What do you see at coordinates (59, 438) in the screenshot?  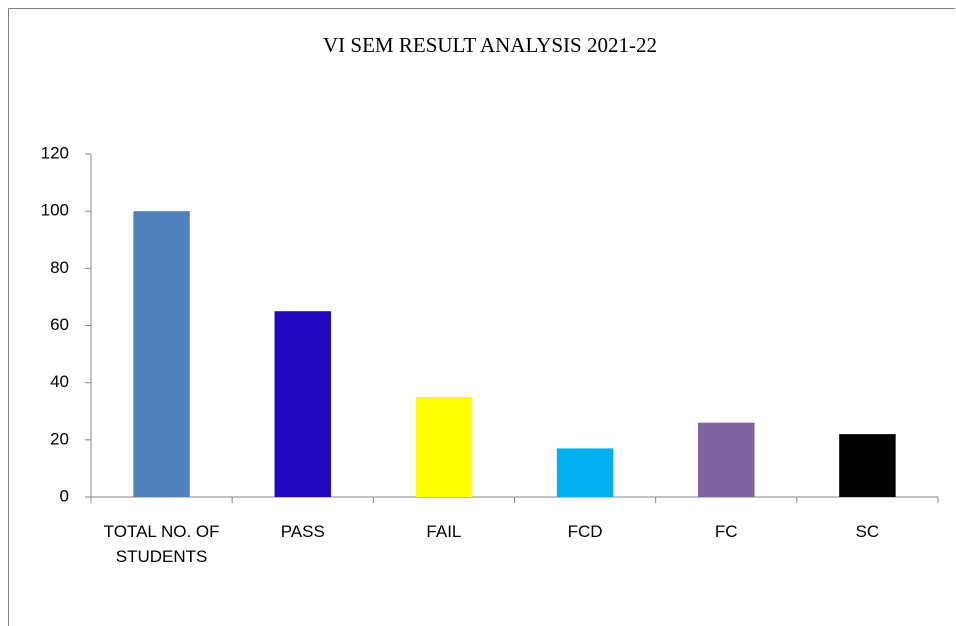 I see `y-tick-label: 20` at bounding box center [59, 438].